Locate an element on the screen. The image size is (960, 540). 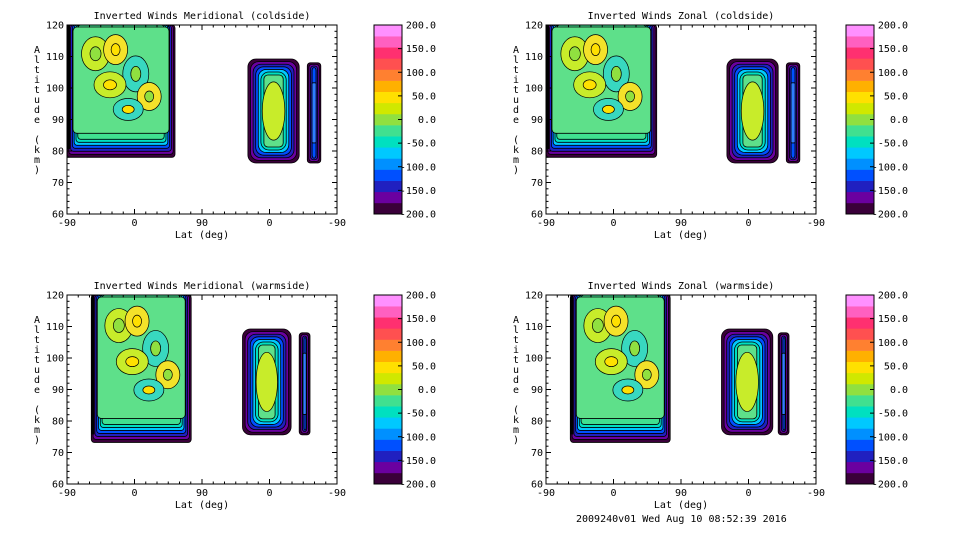
contour-band is located at coordinates (793, 113).